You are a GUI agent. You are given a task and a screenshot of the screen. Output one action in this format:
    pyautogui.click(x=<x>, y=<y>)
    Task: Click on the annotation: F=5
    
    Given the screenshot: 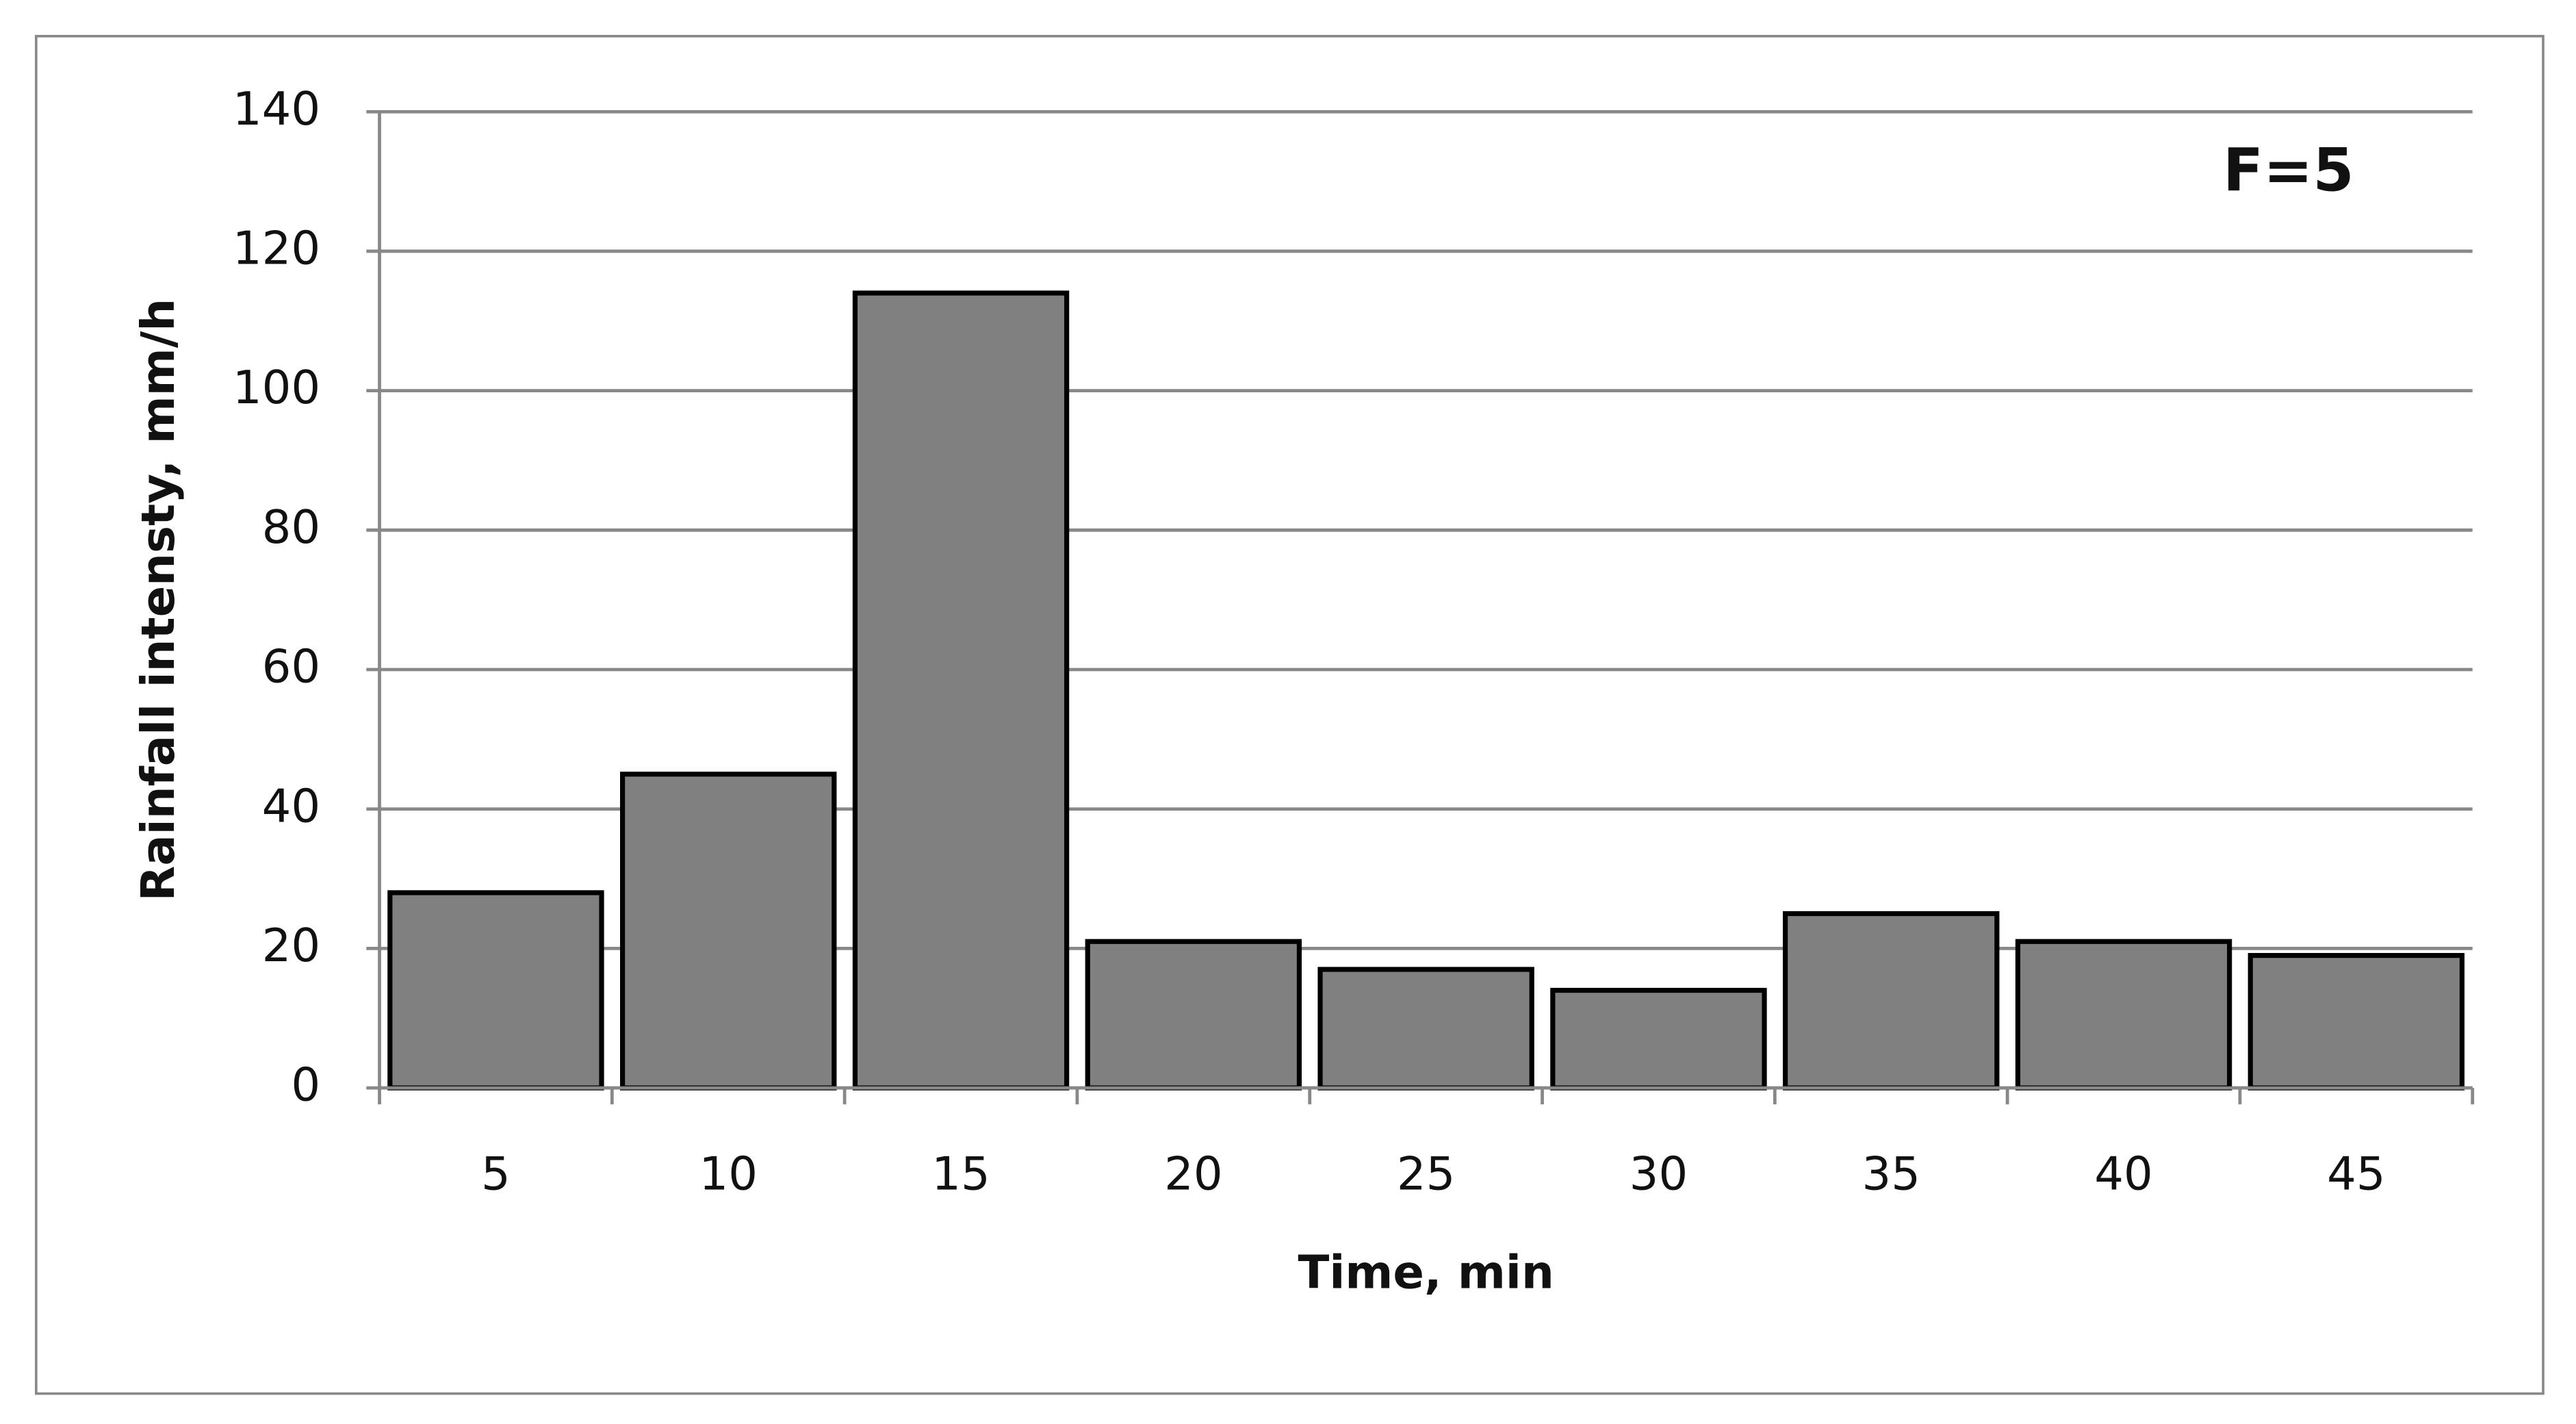 What is the action you would take?
    pyautogui.click(x=2288, y=170)
    